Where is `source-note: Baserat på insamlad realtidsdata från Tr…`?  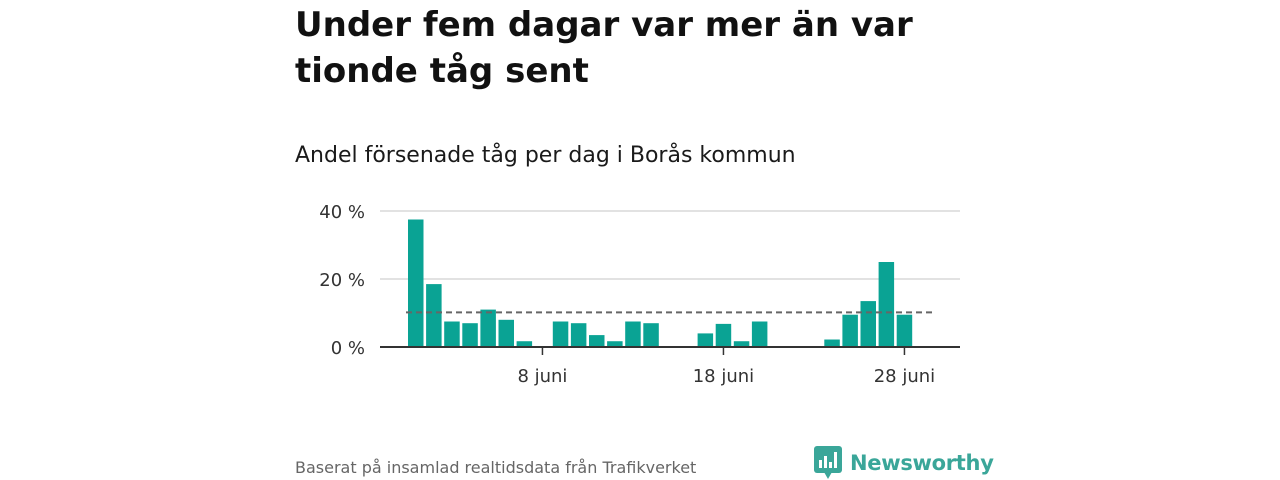
source-note: Baserat på insamlad realtidsdata från Tr… is located at coordinates (496, 467).